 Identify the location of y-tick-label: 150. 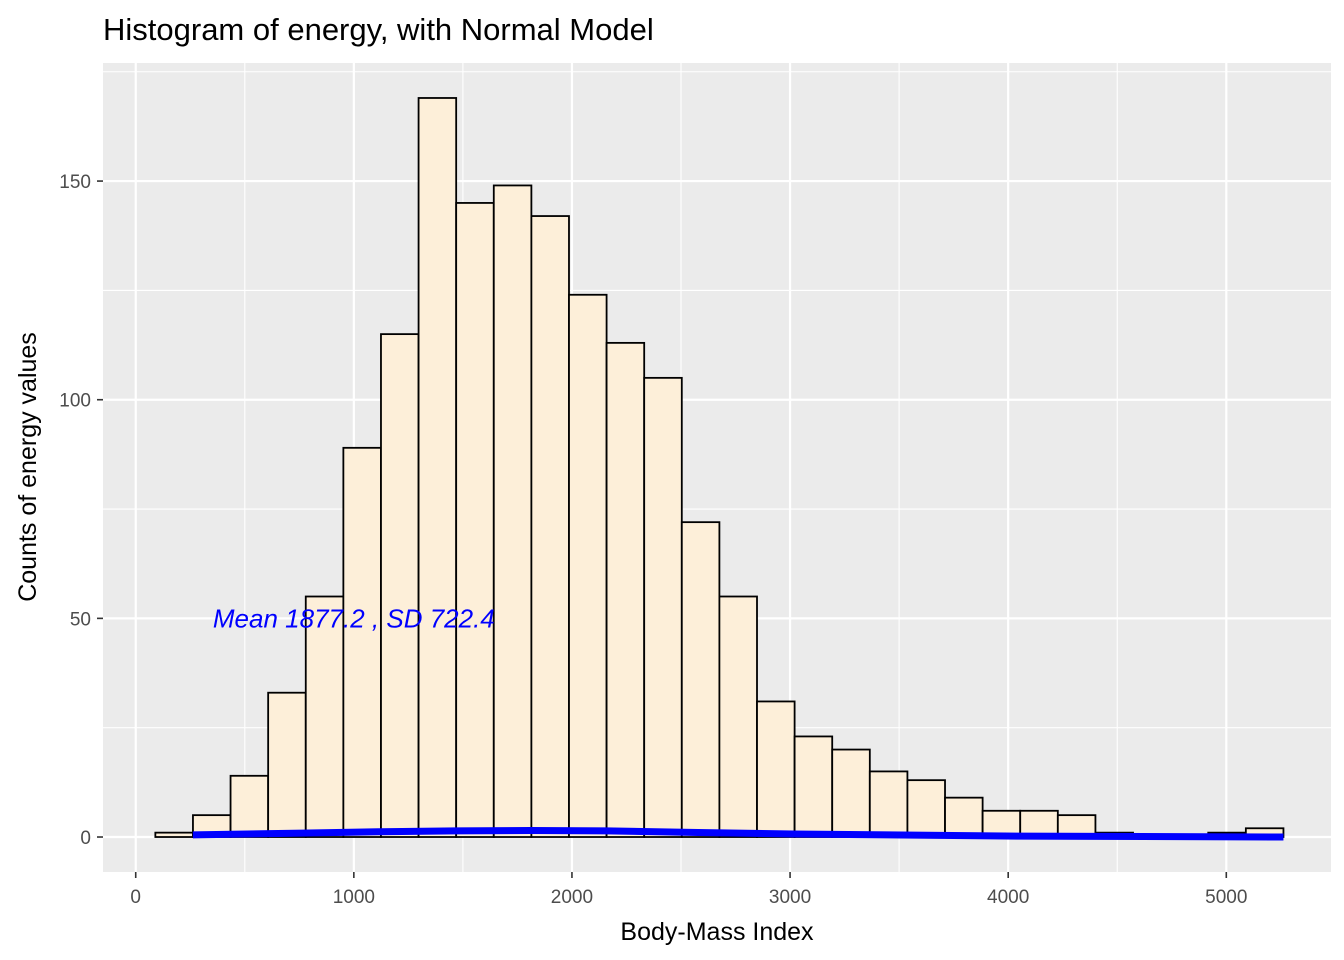
(75, 182).